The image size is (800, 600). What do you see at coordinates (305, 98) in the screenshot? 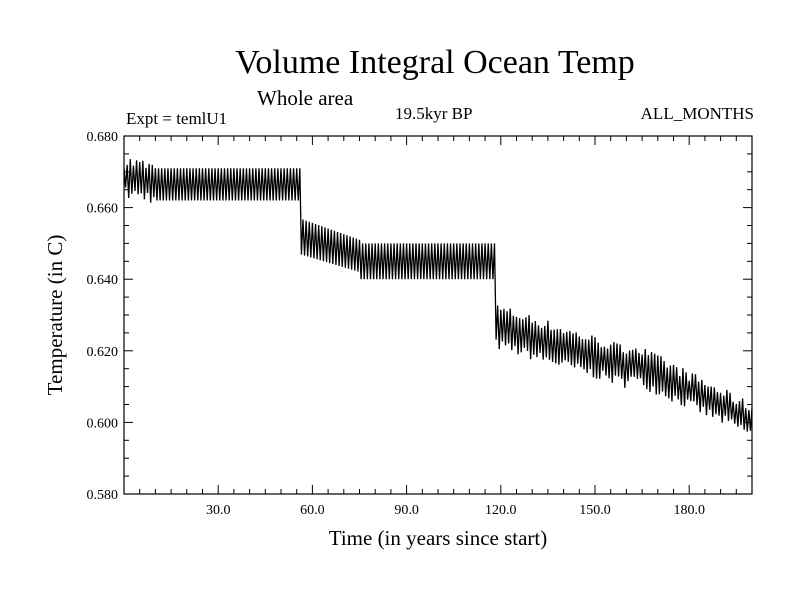
I see `chart-subtitle: Whole area` at bounding box center [305, 98].